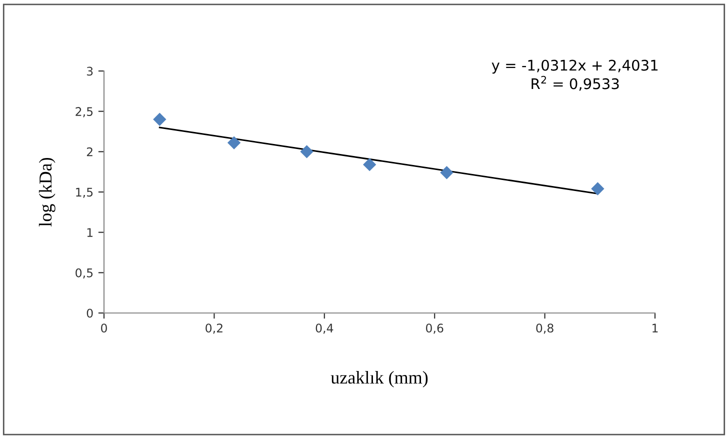 This screenshot has height=439, width=728. Describe the element at coordinates (379, 379) in the screenshot. I see `x-axis-title: uzaklık (mm)` at that location.